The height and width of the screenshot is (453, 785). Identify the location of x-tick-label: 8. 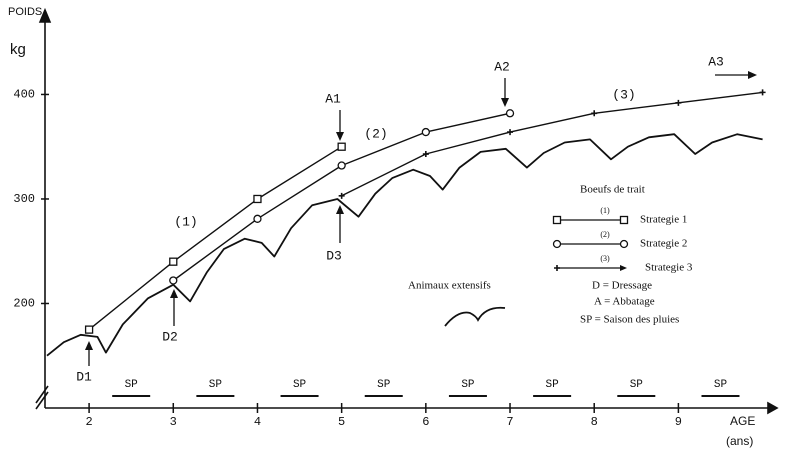
(594, 422).